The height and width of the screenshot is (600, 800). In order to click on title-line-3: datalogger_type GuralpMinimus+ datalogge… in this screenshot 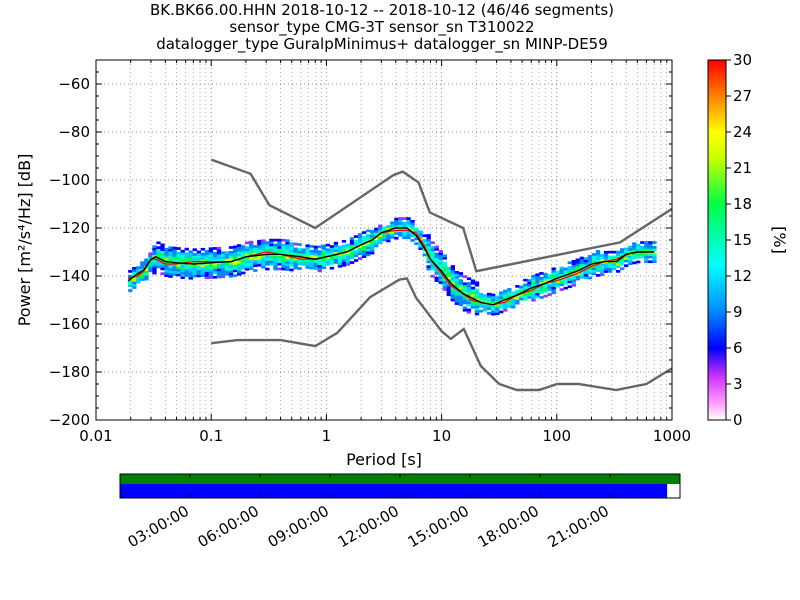, I will do `click(382, 44)`.